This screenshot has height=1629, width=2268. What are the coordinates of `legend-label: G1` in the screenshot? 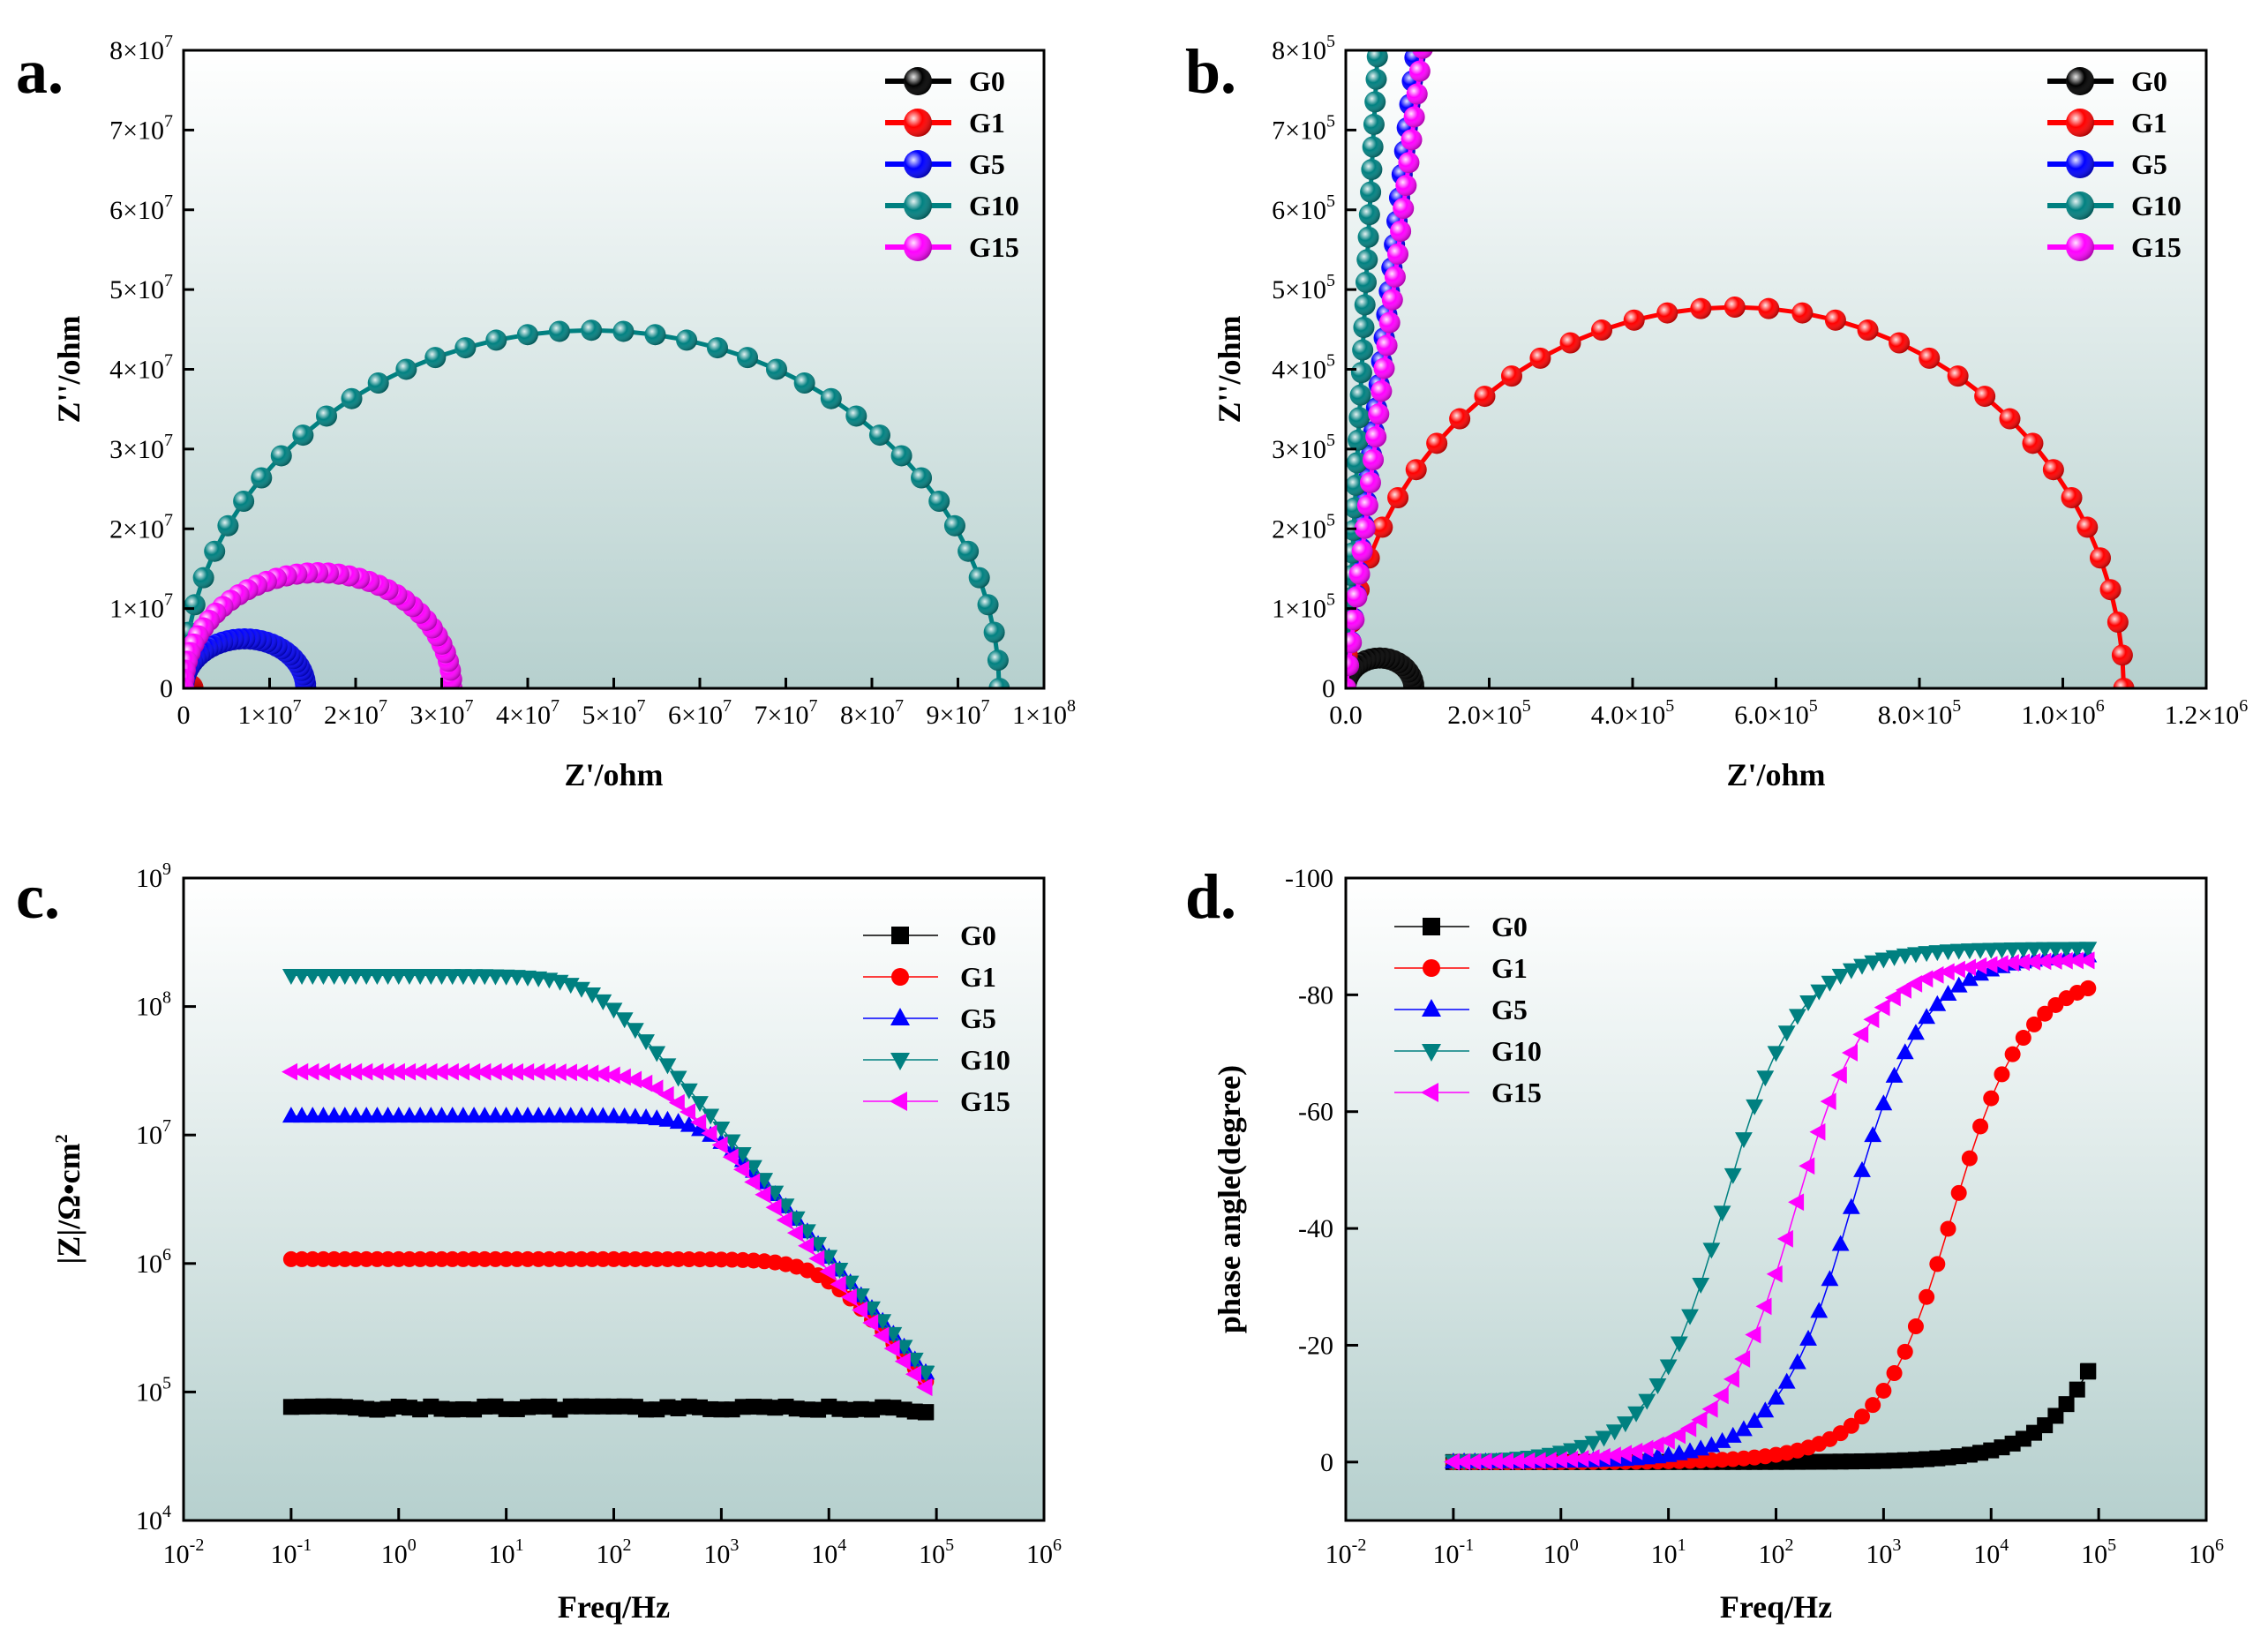 It's located at (978, 977).